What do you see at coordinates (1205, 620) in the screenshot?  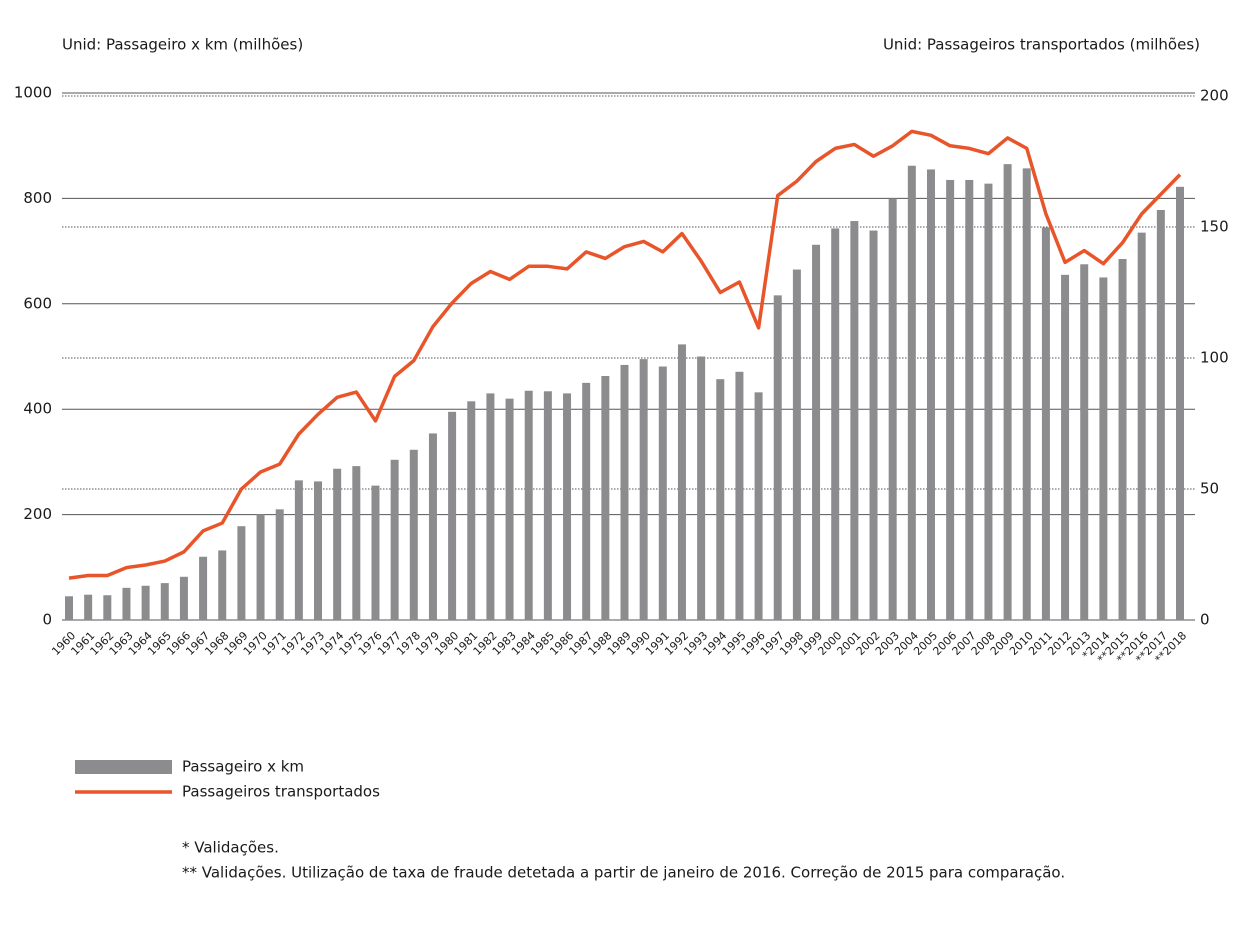 I see `y2-tick-label: 0` at bounding box center [1205, 620].